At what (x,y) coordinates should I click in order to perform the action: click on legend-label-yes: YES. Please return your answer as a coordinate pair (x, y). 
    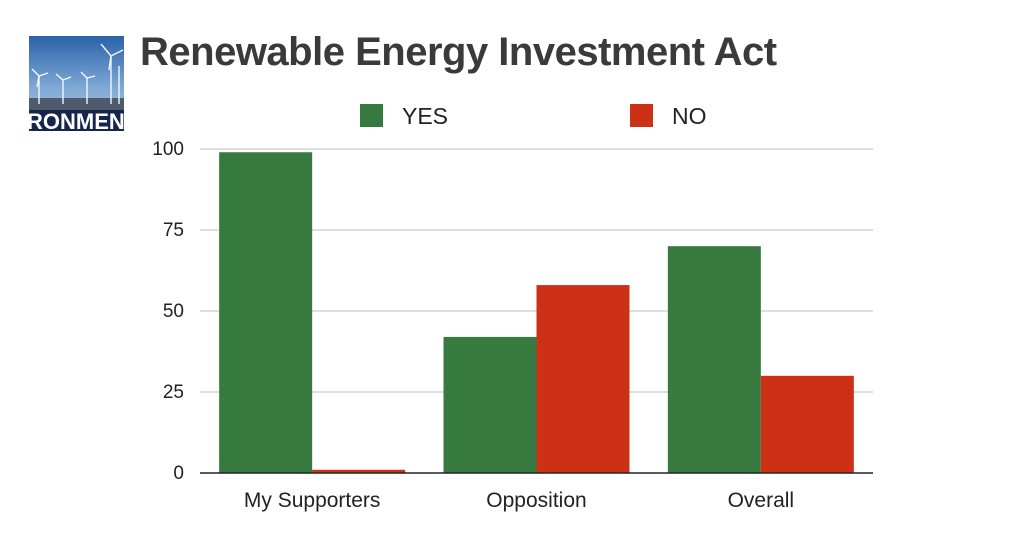
    Looking at the image, I should click on (425, 116).